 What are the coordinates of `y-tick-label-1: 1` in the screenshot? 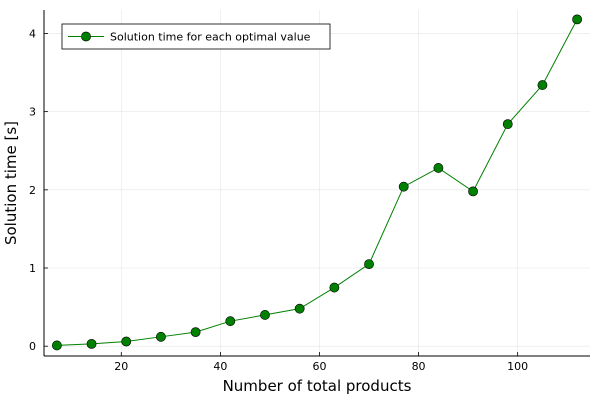 It's located at (32, 268).